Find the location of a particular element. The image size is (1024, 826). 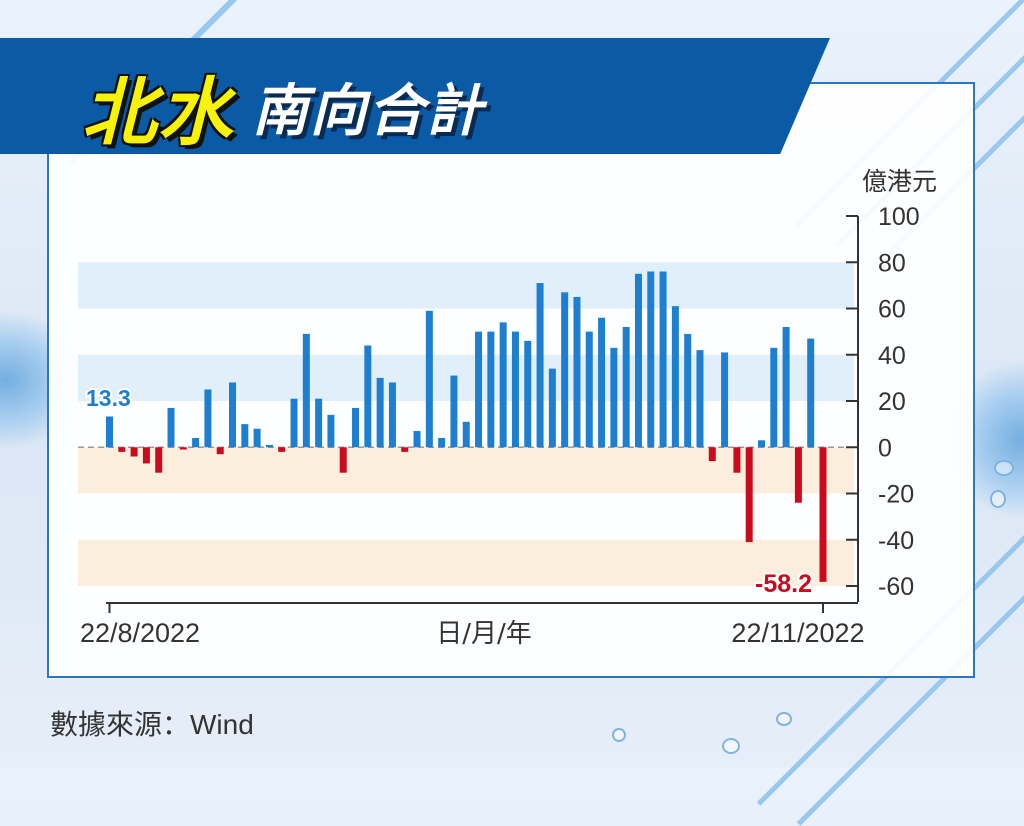

title-sub: 南向合計 is located at coordinates (368, 111).